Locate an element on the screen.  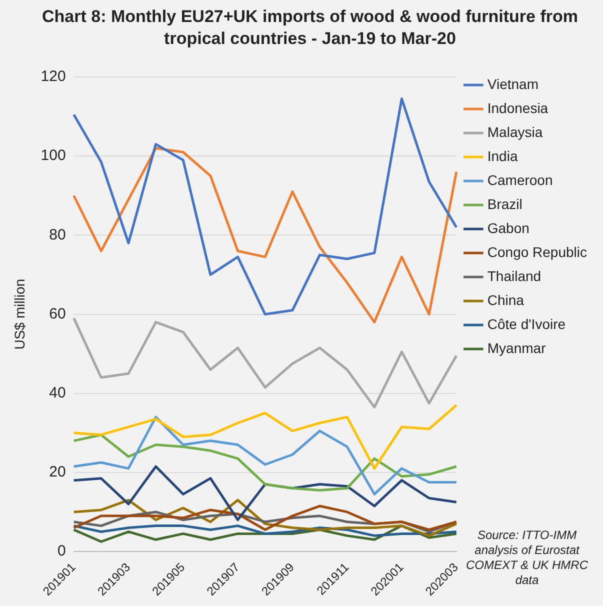
y-tick-label: 40 is located at coordinates (57, 393).